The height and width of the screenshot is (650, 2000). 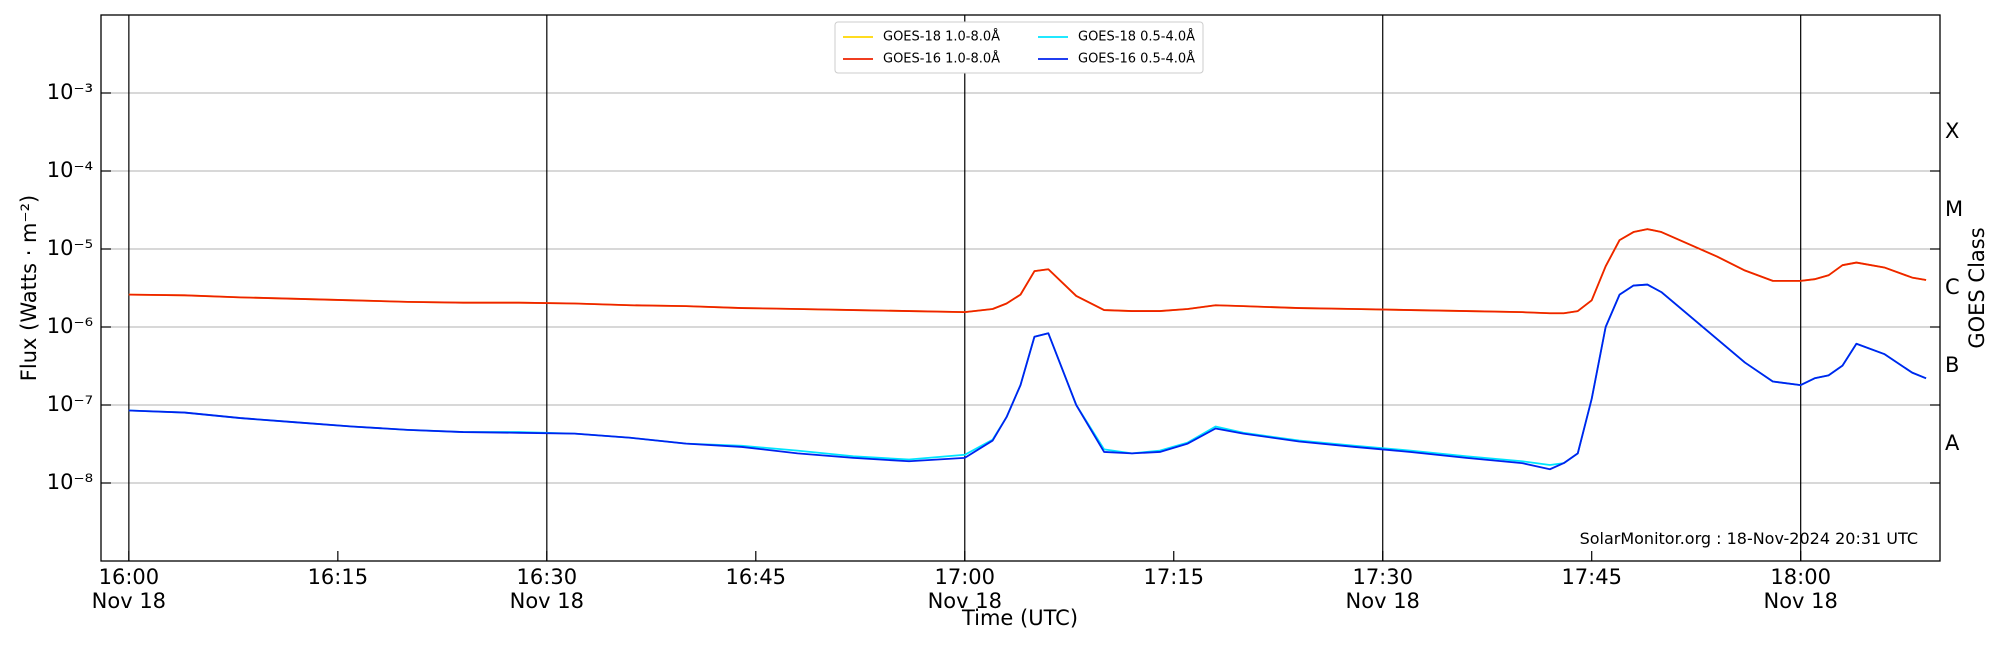 I want to click on x-tick-label: 17:00, so click(x=965, y=577).